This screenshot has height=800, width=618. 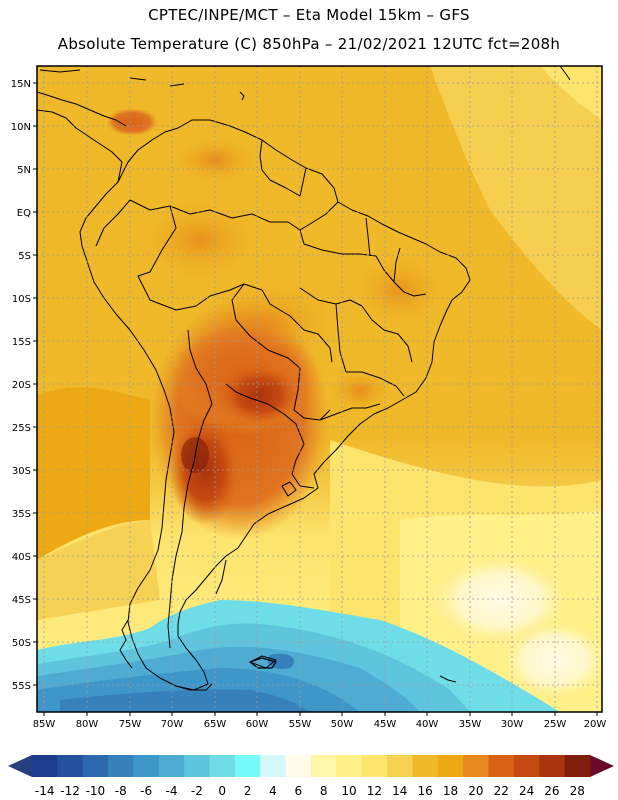 What do you see at coordinates (21, 428) in the screenshot?
I see `lat-label: 25S` at bounding box center [21, 428].